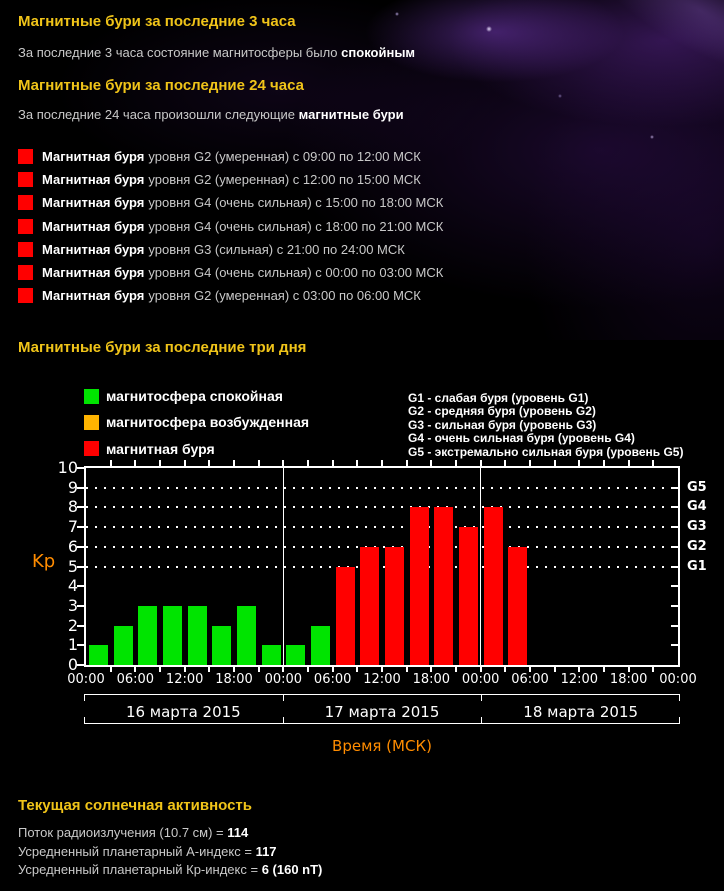 Image resolution: width=724 pixels, height=891 pixels. I want to click on storm-level-description: G1 - слабая буря (уровень G1), so click(498, 398).